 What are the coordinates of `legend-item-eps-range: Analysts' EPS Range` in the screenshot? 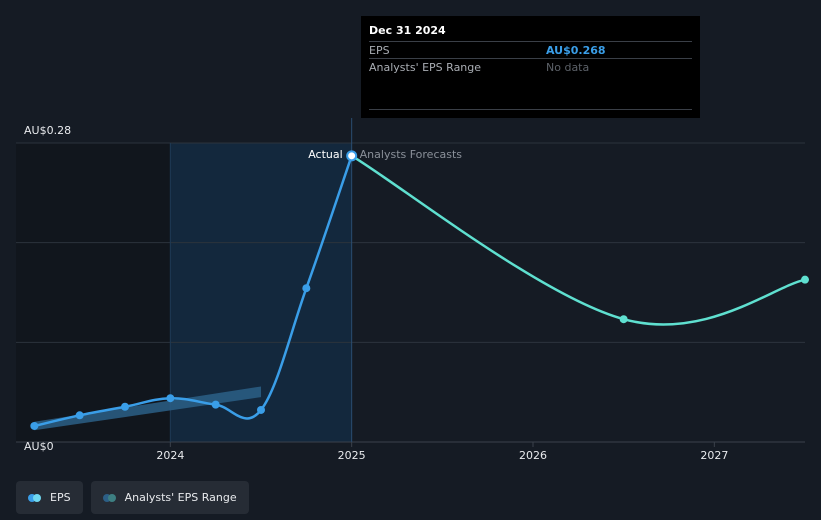 It's located at (169, 497).